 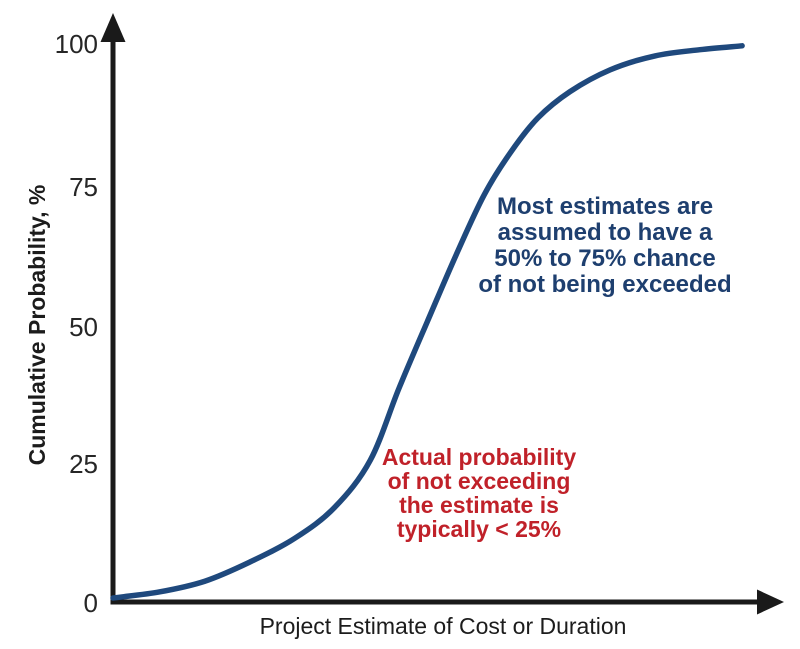 What do you see at coordinates (90, 603) in the screenshot?
I see `y-tick-label-0: 0` at bounding box center [90, 603].